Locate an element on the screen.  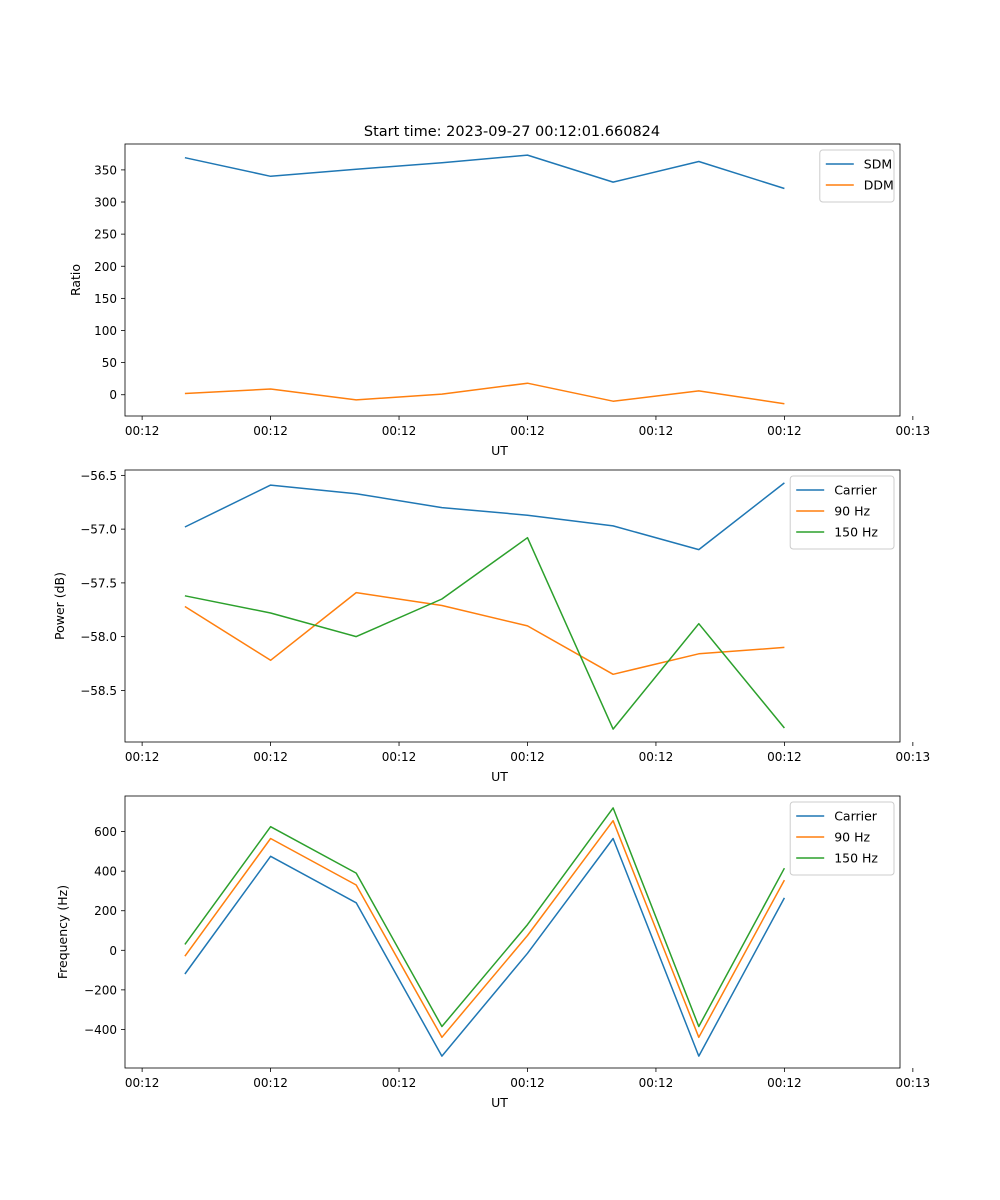
series-line-ddm is located at coordinates (484, 393).